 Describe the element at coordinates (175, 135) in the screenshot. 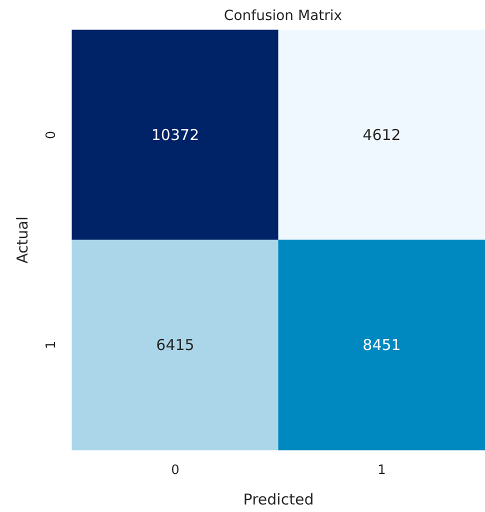

I see `data-label: 10372` at that location.